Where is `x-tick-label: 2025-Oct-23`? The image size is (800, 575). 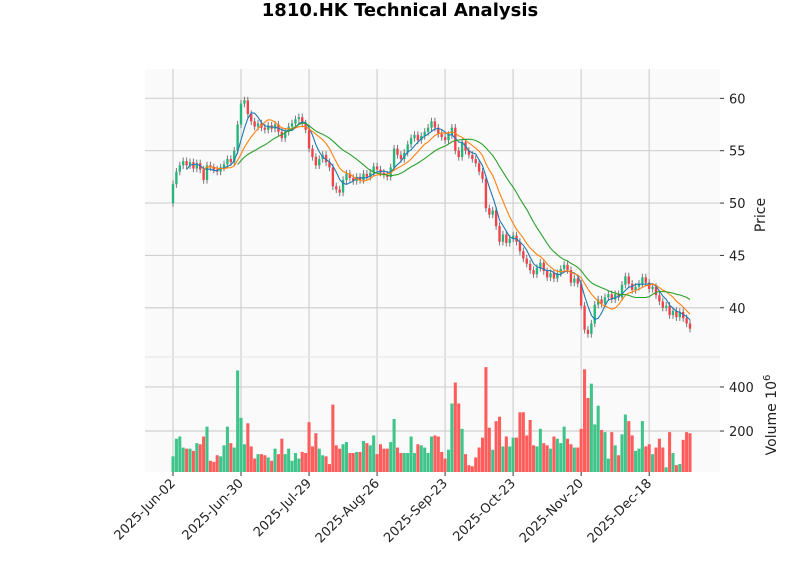
x-tick-label: 2025-Oct-23 is located at coordinates (484, 510).